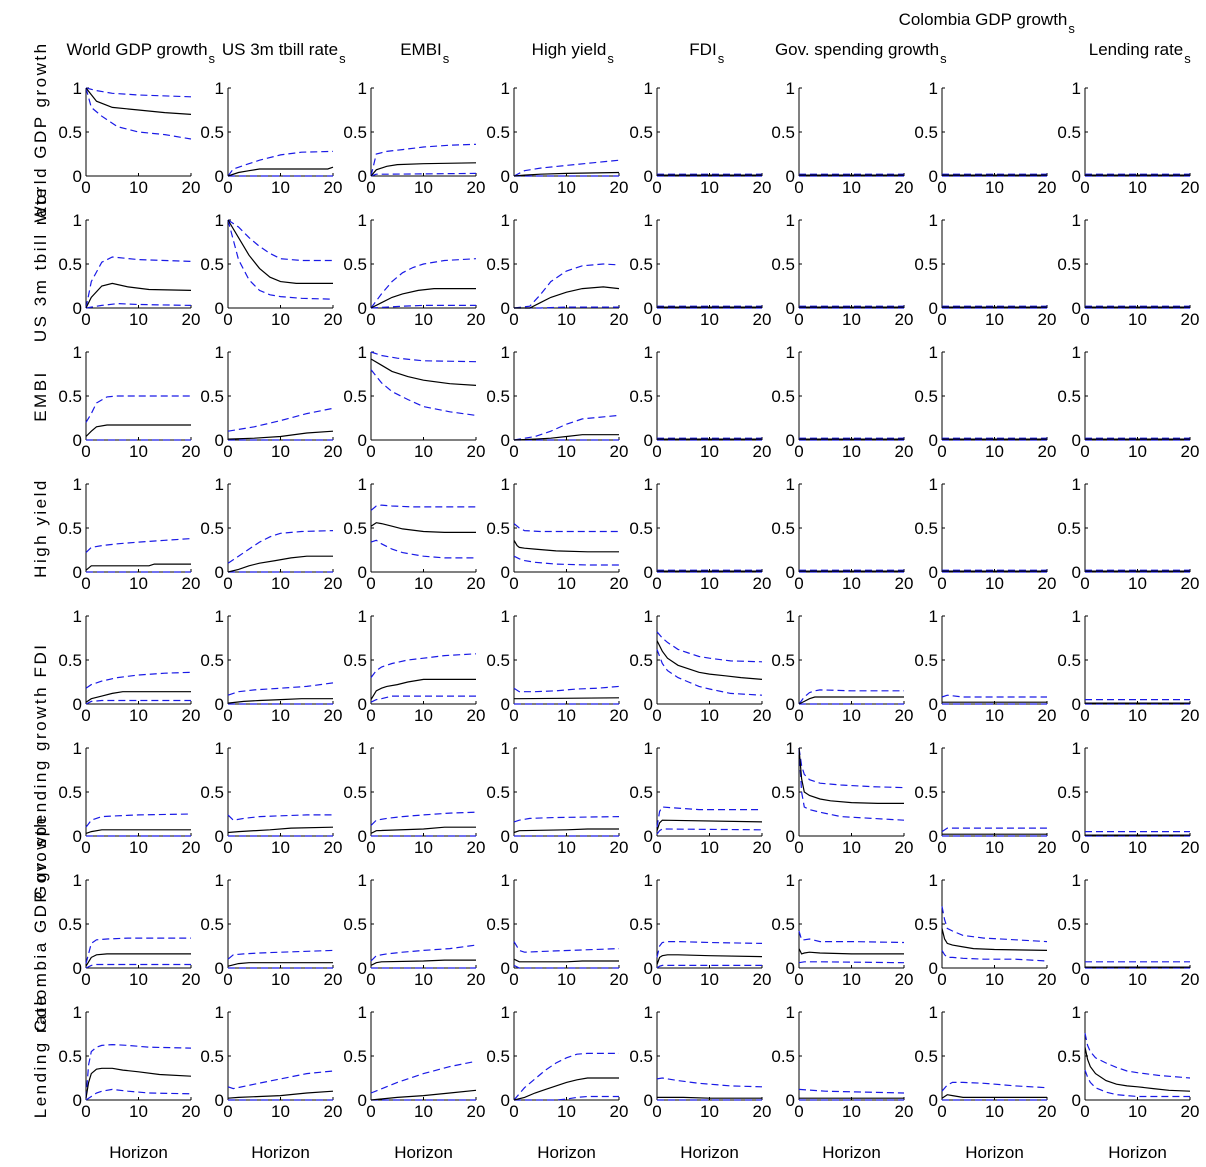 This screenshot has height=1167, width=1206. Describe the element at coordinates (1128, 138) in the screenshot. I see `panel-r0-c7: 0 10 20 0 0.5 1` at that location.